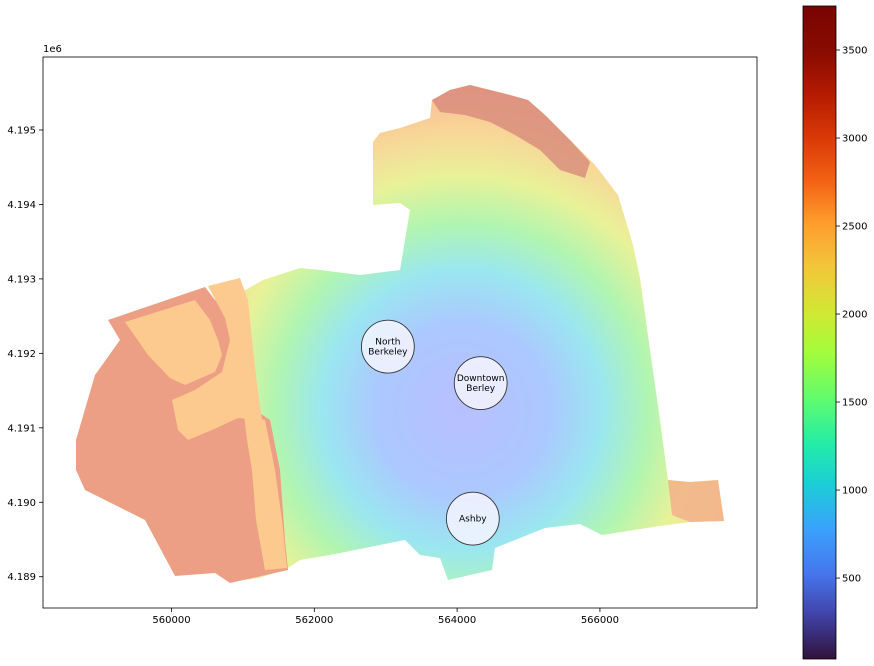 This screenshot has height=666, width=874. I want to click on colorbar-axis: 500 1000 1500 2000 2500 3000 3500, so click(851, 315).